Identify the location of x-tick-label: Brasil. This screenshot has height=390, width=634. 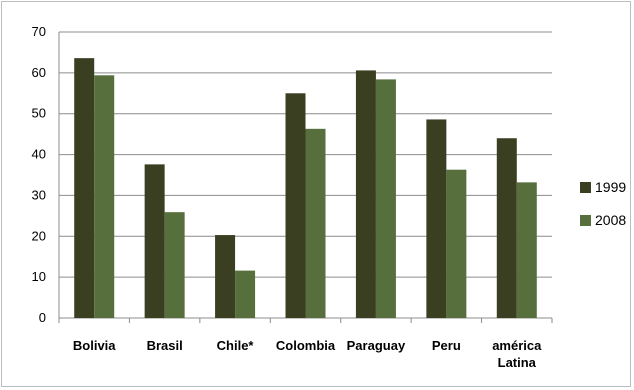
(165, 345).